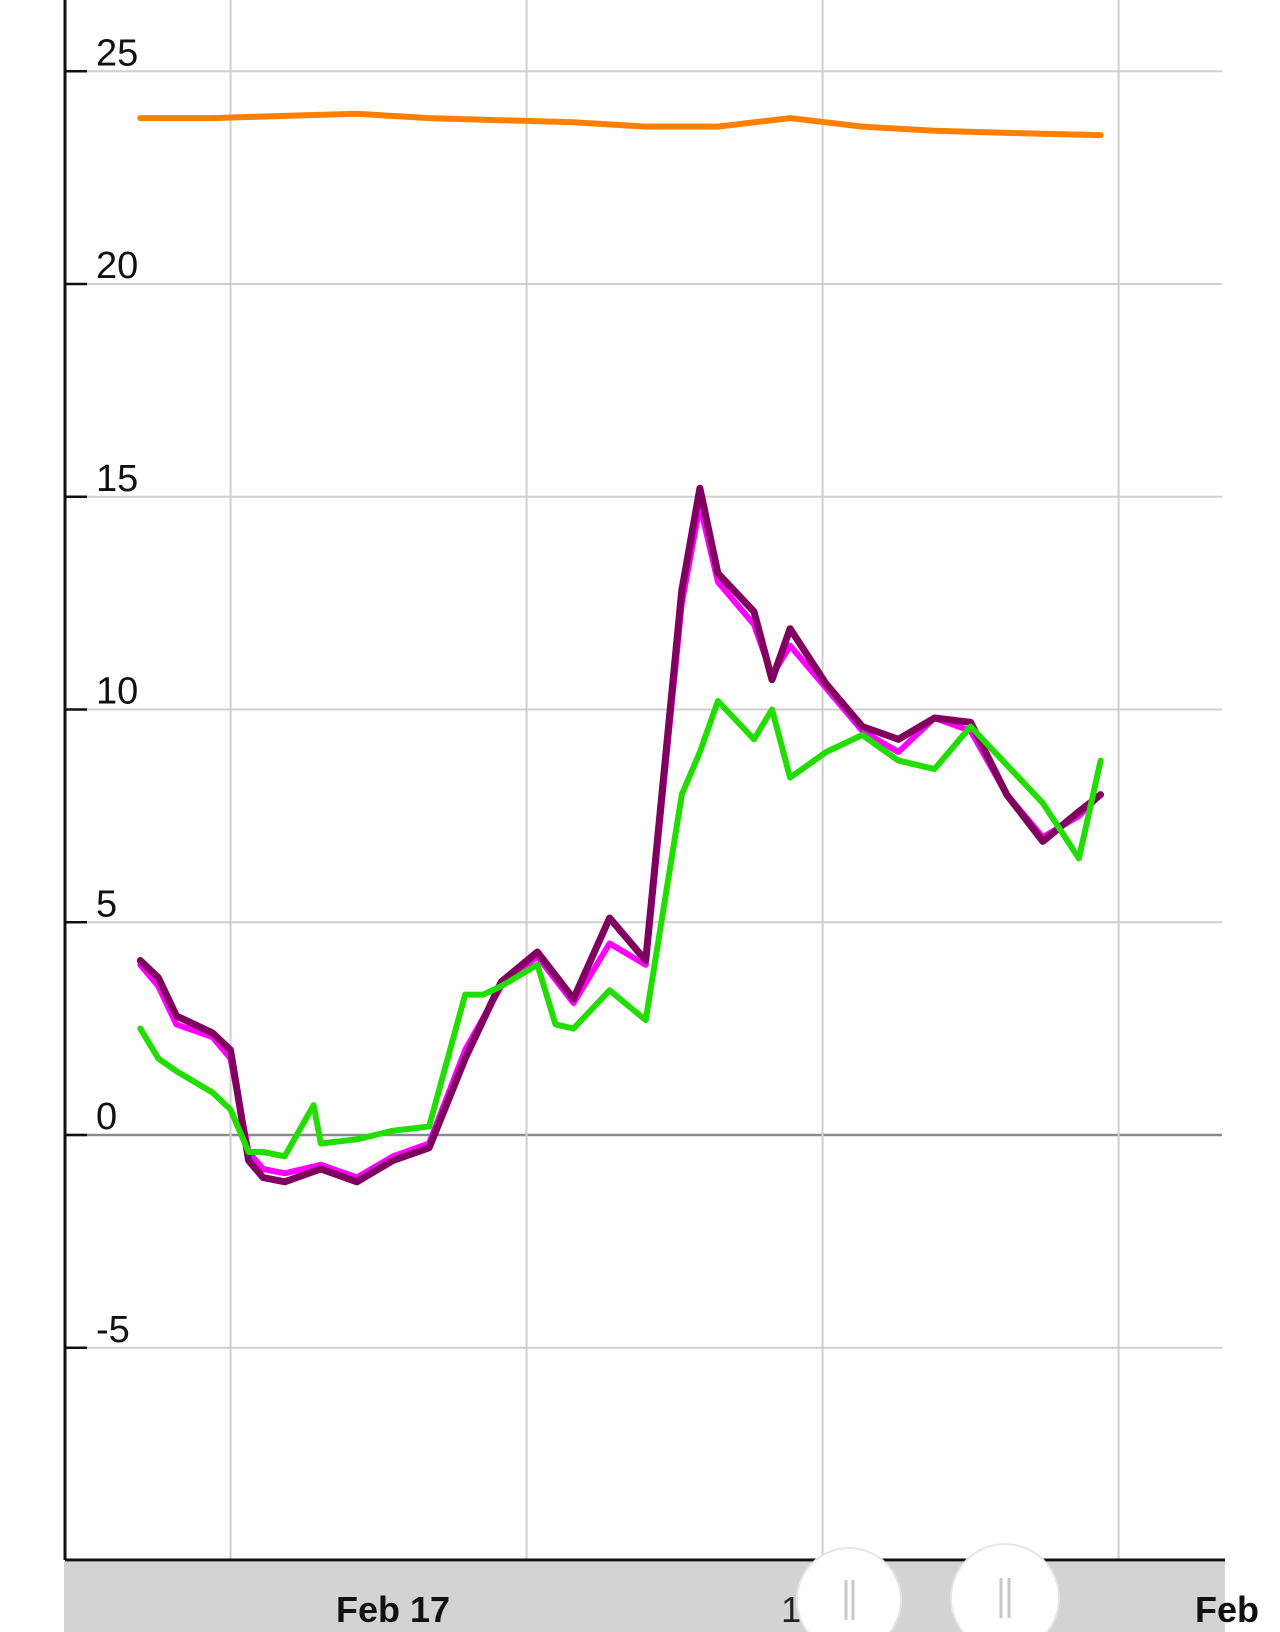 The height and width of the screenshot is (1632, 1280). Describe the element at coordinates (117, 53) in the screenshot. I see `y-tick-label: 25` at that location.